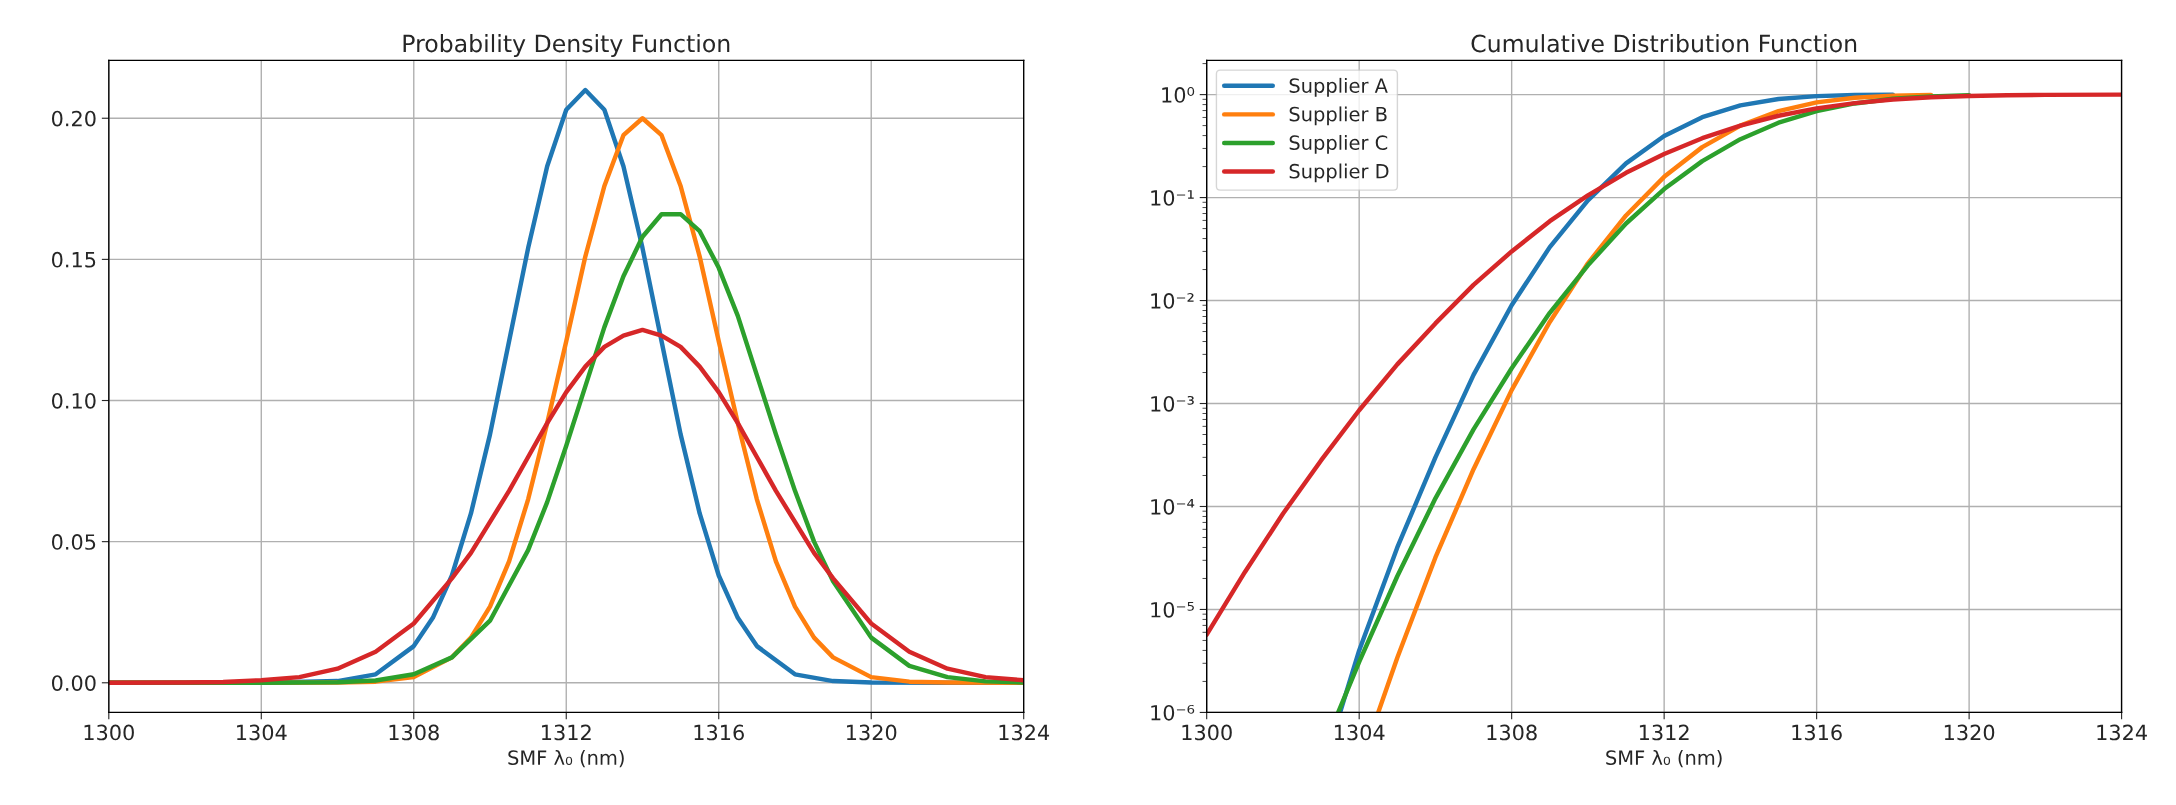 Image resolution: width=2176 pixels, height=805 pixels. I want to click on y-tick-label: 0.00, so click(73, 683).